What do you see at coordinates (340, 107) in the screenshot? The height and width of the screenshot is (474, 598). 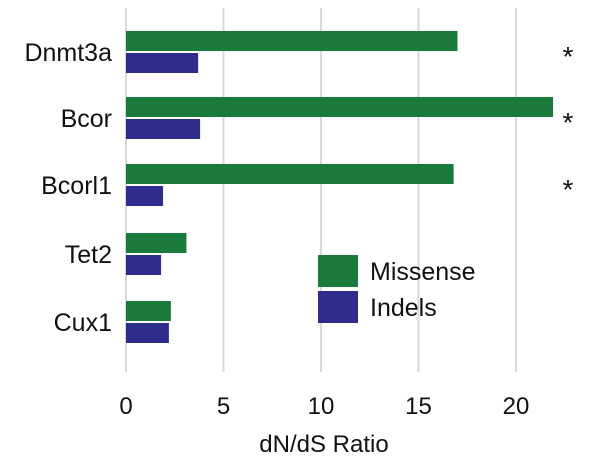 I see `bar-missense-bcor` at bounding box center [340, 107].